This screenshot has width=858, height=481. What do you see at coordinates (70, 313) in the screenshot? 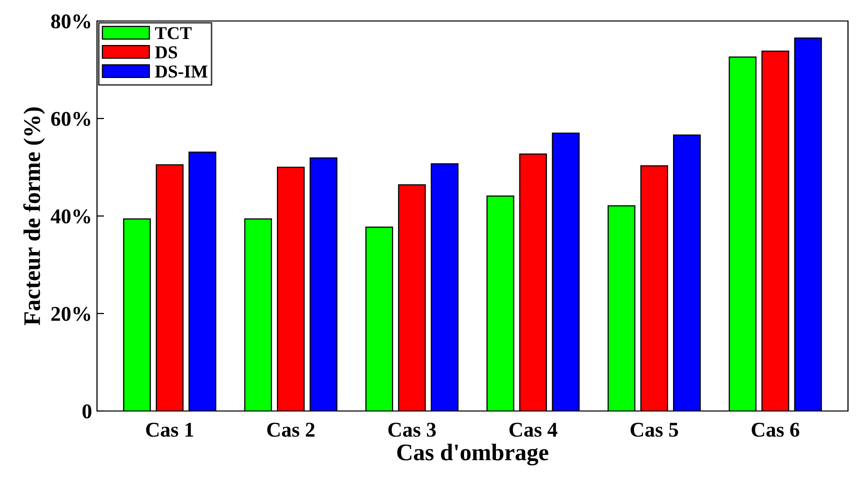
I see `y-tick-label: 20%` at bounding box center [70, 313].